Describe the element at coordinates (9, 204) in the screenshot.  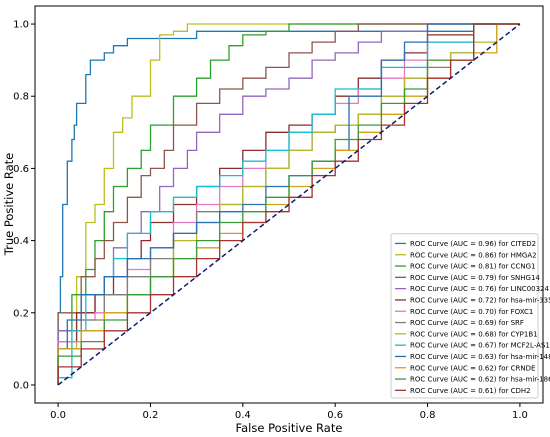
I see `y-axis-label: True Positive Rate` at that location.